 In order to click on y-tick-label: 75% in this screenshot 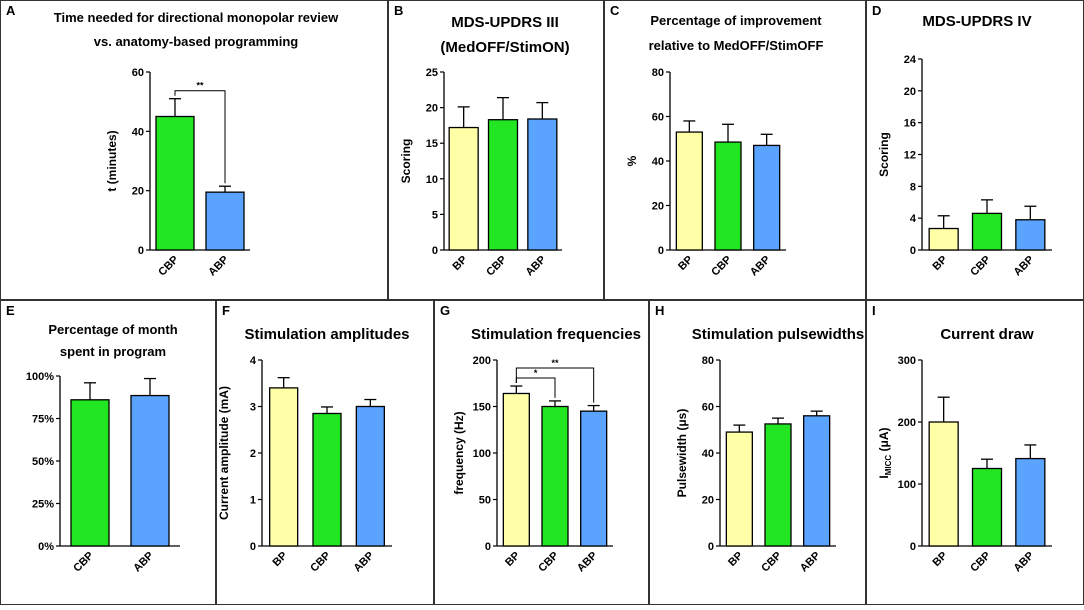, I will do `click(43, 420)`.